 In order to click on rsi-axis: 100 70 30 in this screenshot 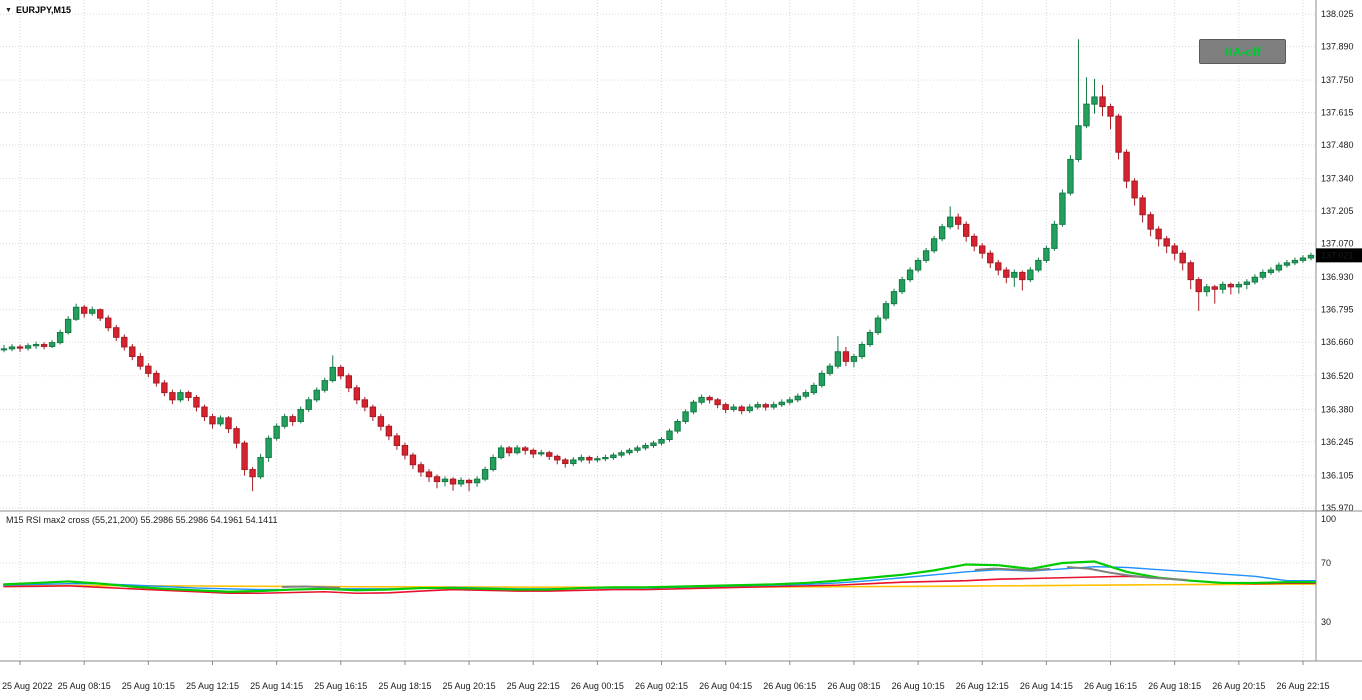, I will do `click(1328, 570)`.